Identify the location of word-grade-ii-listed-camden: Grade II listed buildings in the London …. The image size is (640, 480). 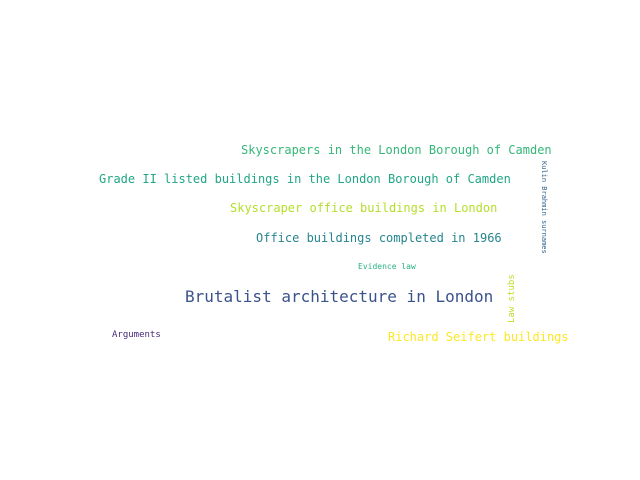
(305, 179).